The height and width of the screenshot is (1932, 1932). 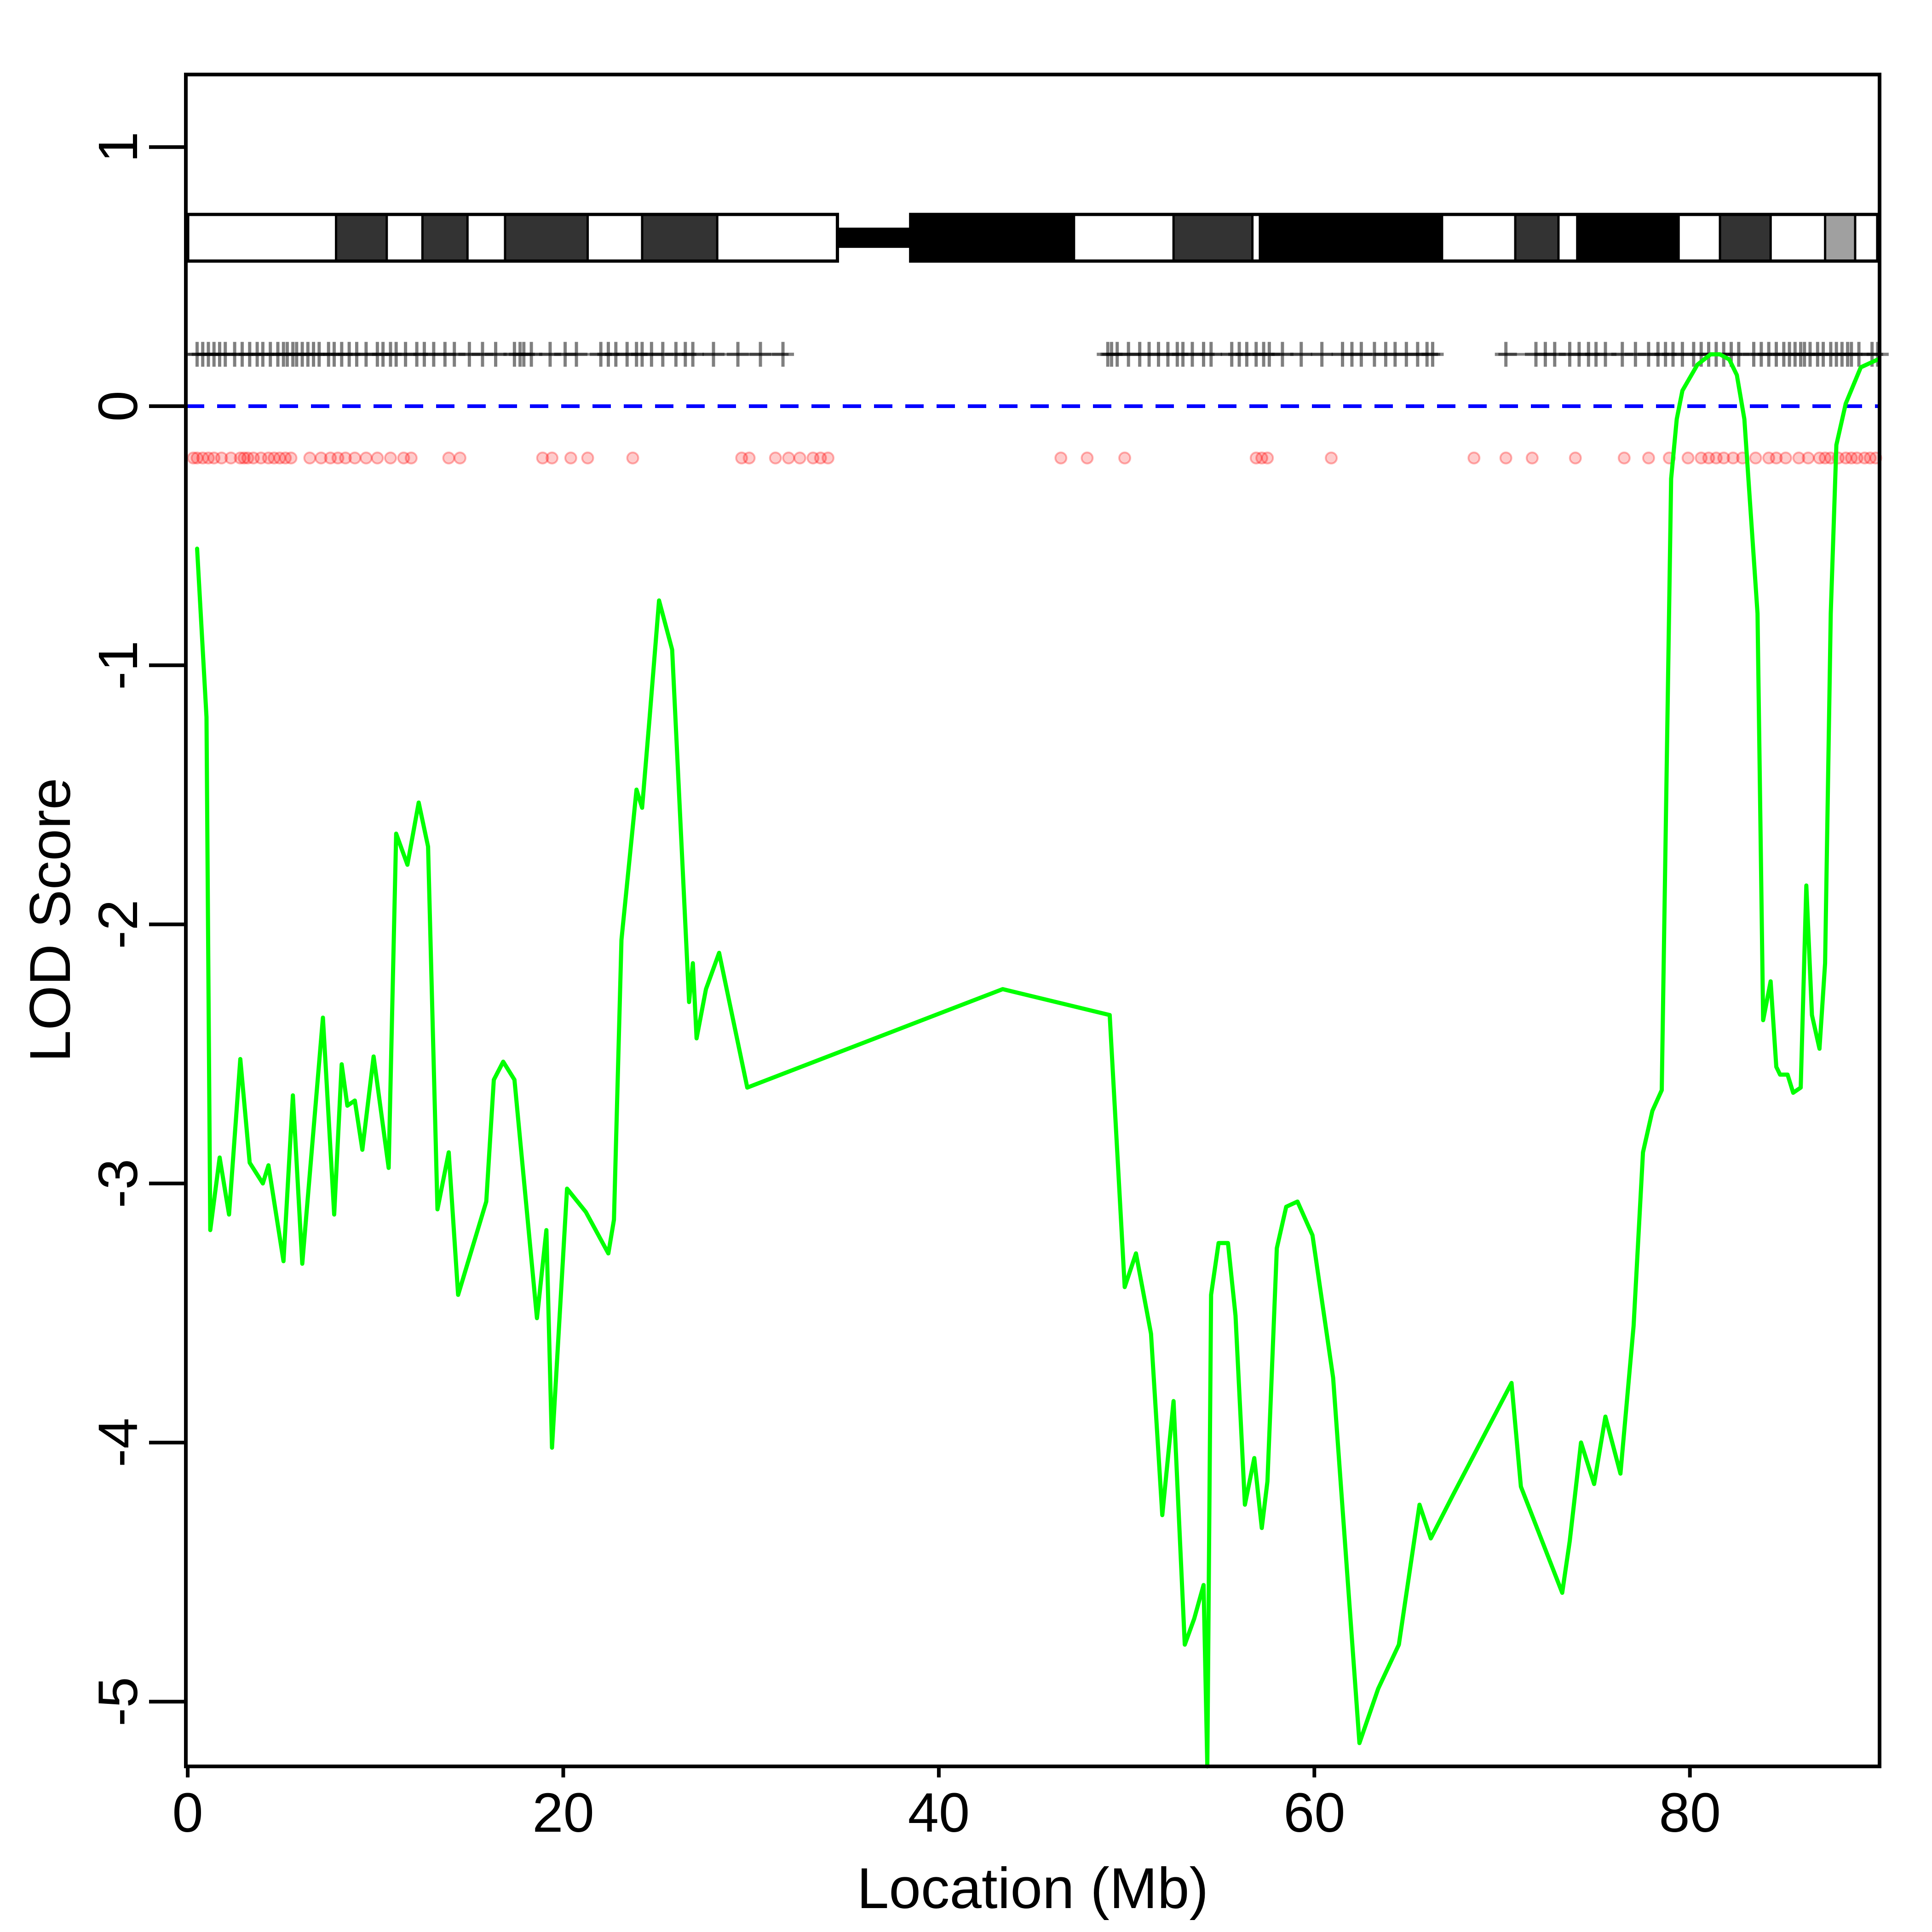 I want to click on y-tick-label: -5, so click(x=117, y=1701).